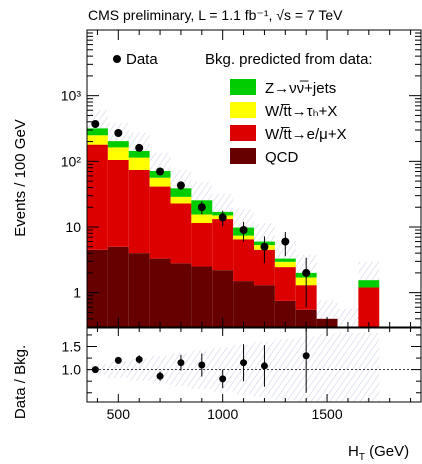 The image size is (422, 464). I want to click on y-tick-label: 10³, so click(71, 96).